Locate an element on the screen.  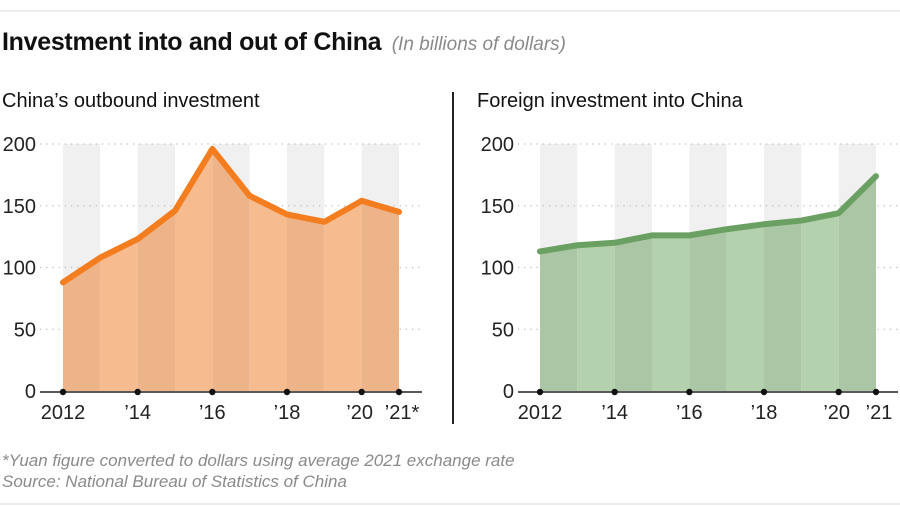
inbound-y-tick-label: 100 is located at coordinates (497, 269).